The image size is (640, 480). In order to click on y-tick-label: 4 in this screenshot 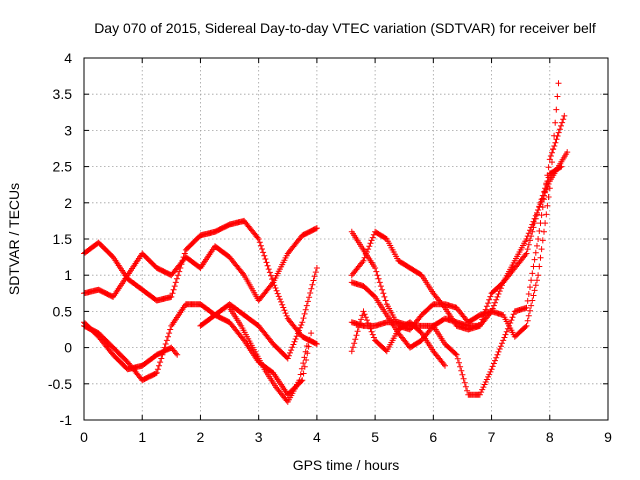, I will do `click(68, 58)`.